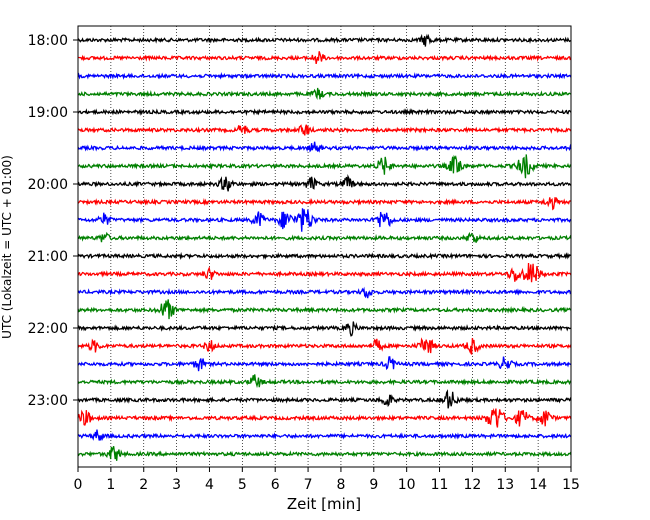 The image size is (650, 520). Describe the element at coordinates (324, 203) in the screenshot. I see `trace-2015` at that location.